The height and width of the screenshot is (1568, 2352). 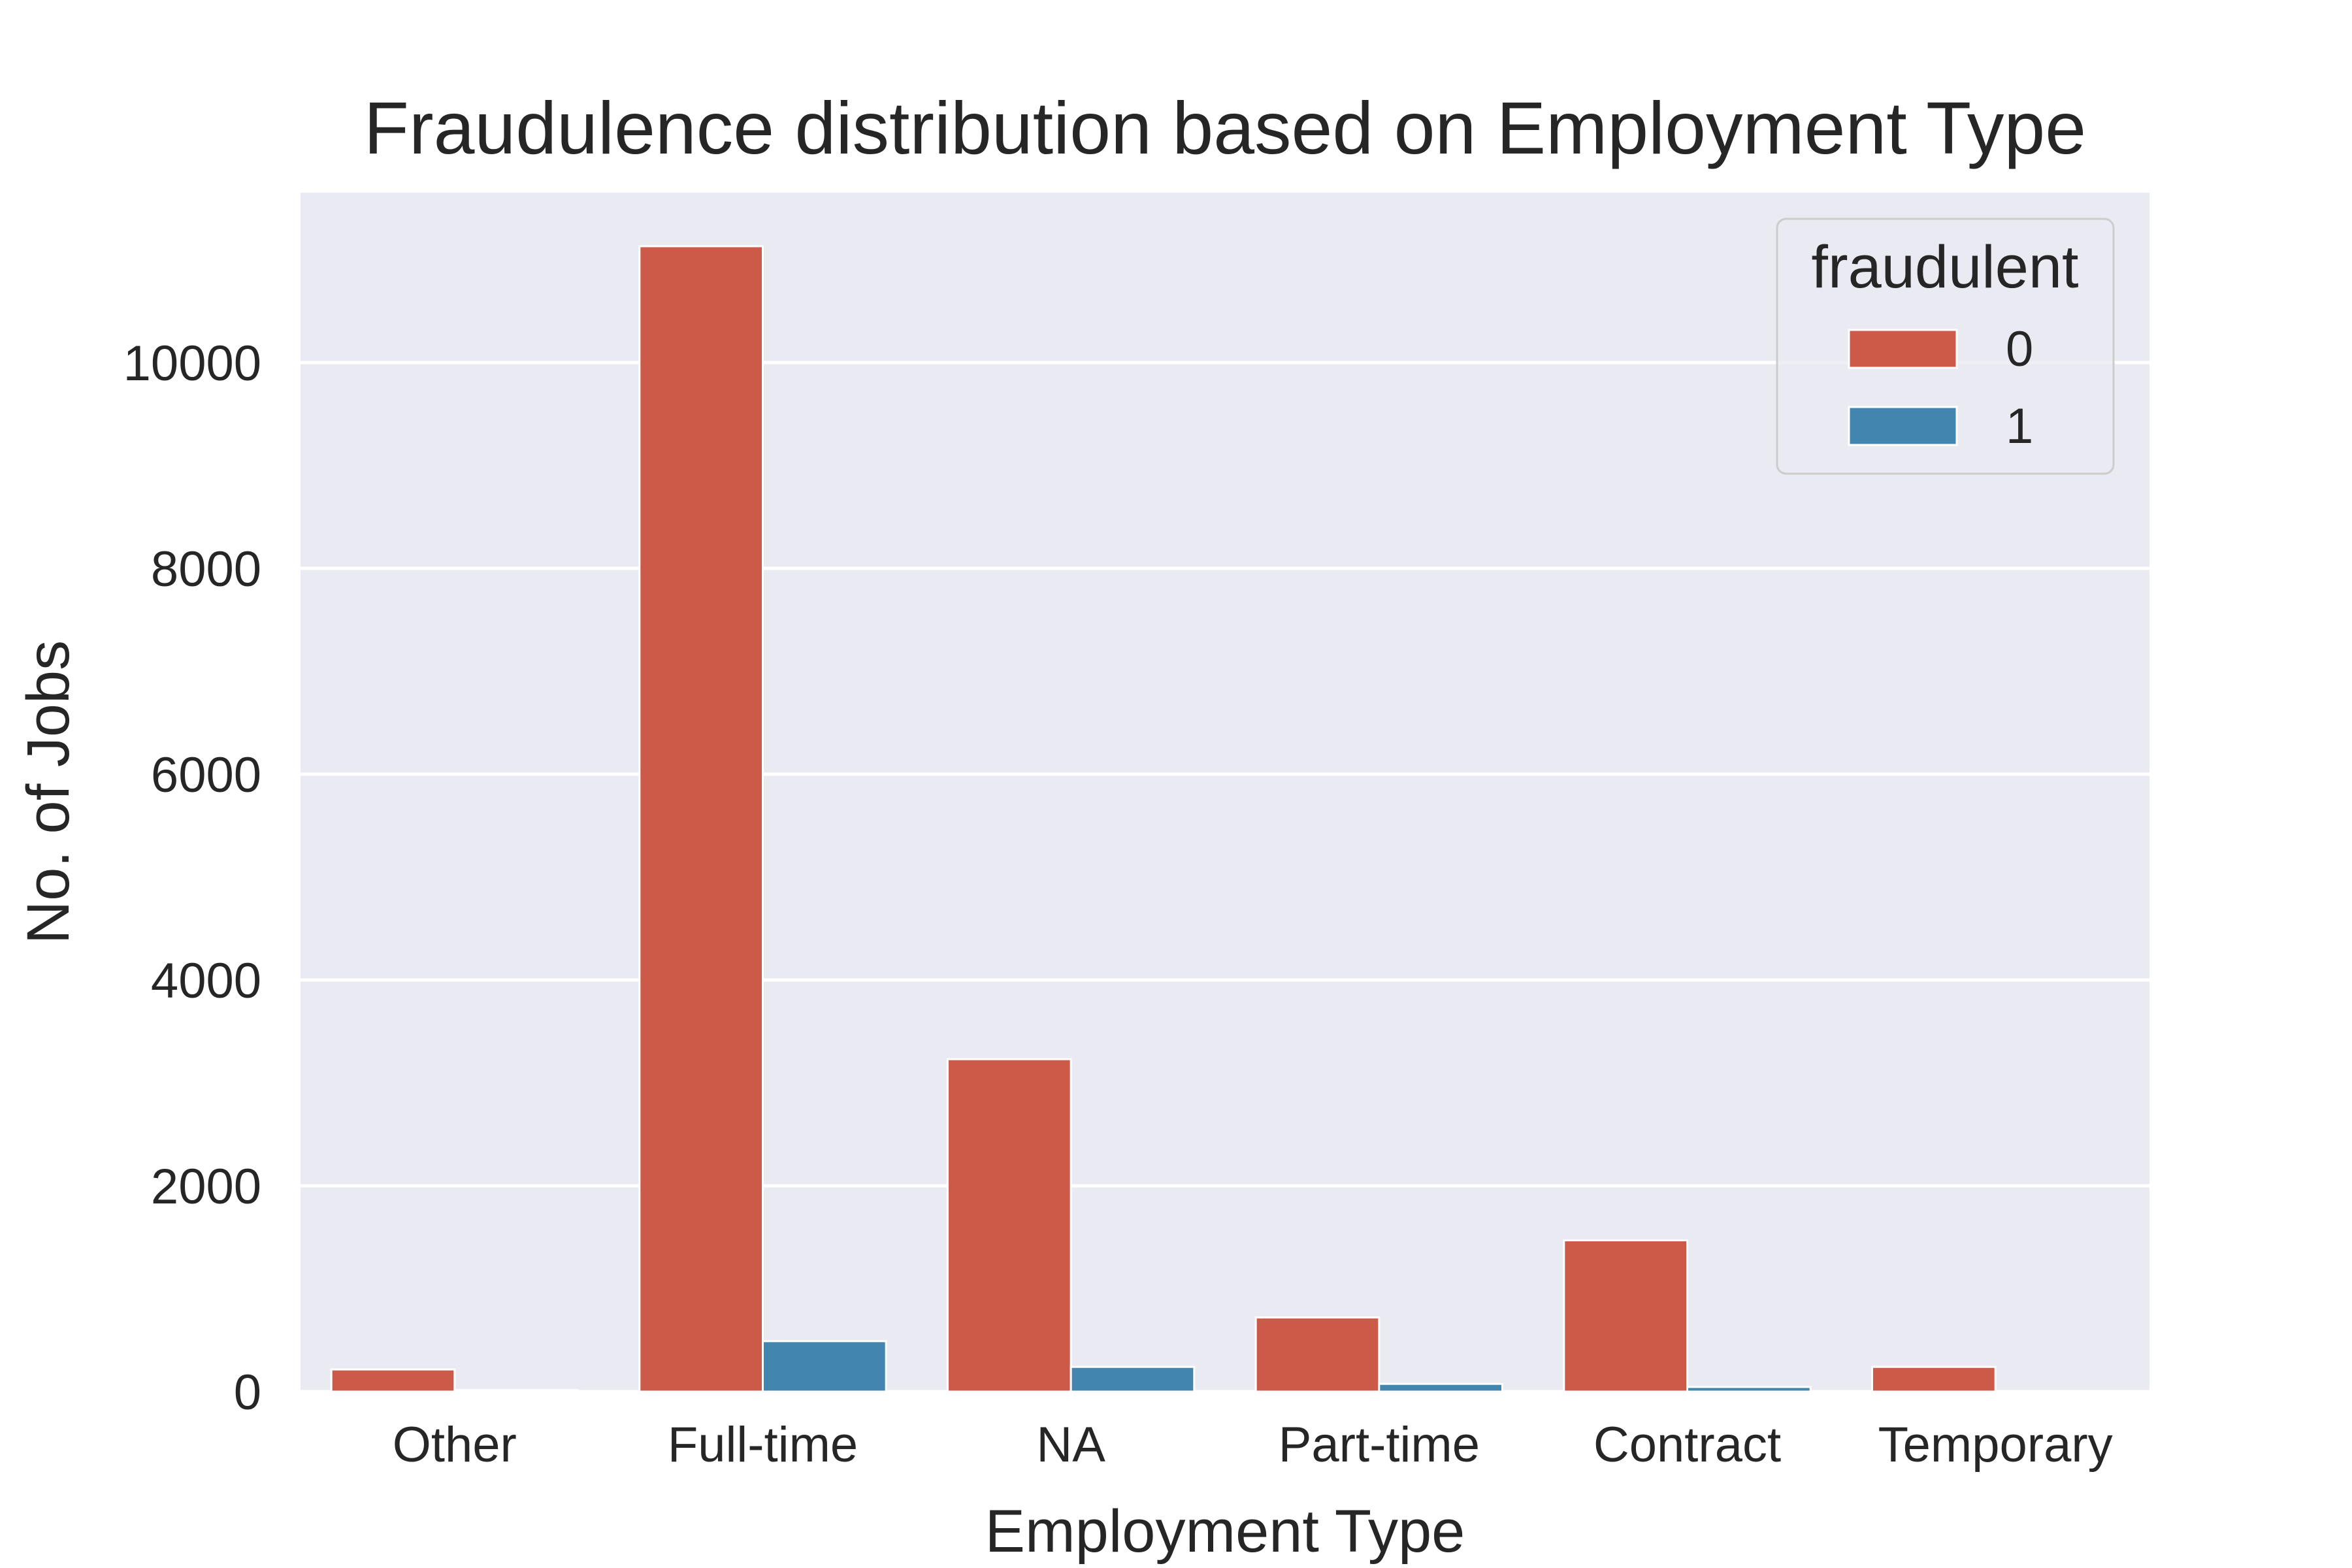 I want to click on legend: fraudulent 0 1, so click(x=1945, y=346).